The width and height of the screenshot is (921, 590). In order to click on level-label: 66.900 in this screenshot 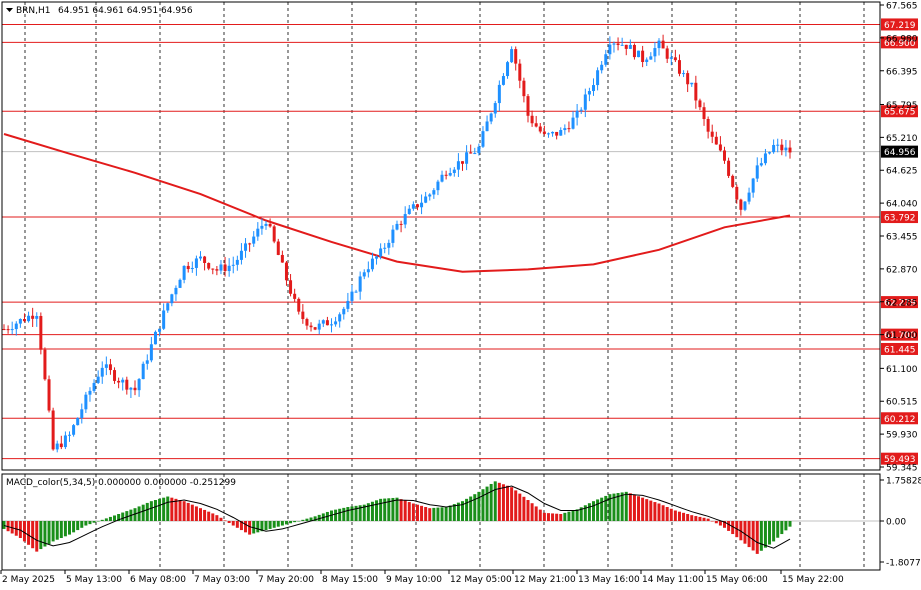, I will do `click(900, 44)`.